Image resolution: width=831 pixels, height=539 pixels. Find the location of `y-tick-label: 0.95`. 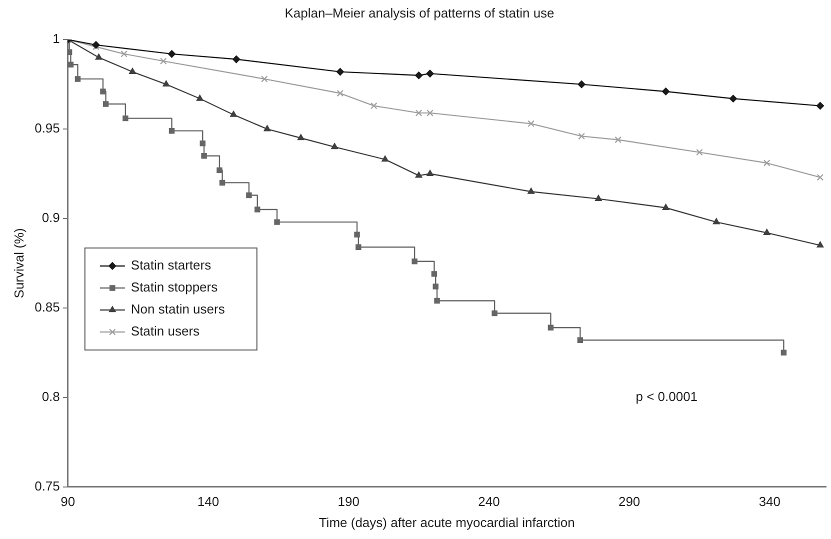

y-tick-label: 0.95 is located at coordinates (47, 128).